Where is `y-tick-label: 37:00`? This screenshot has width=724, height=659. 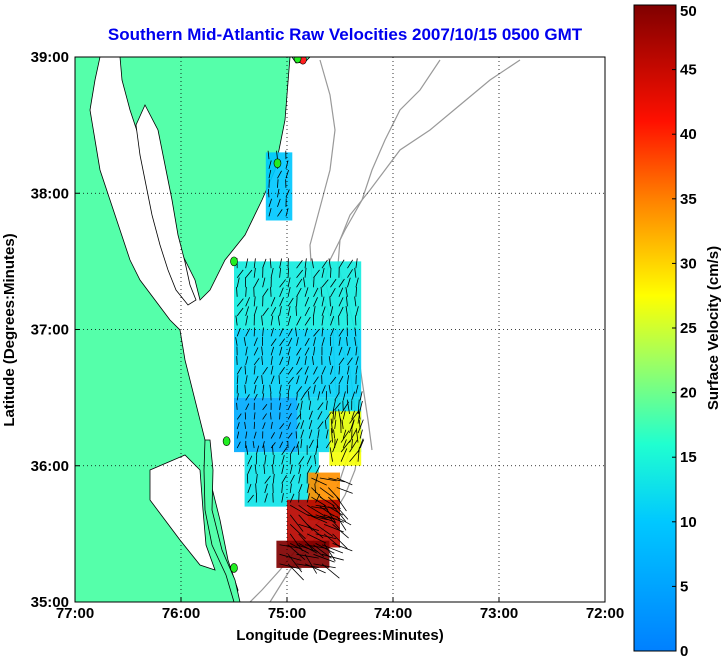
y-tick-label: 37:00 is located at coordinates (50, 330).